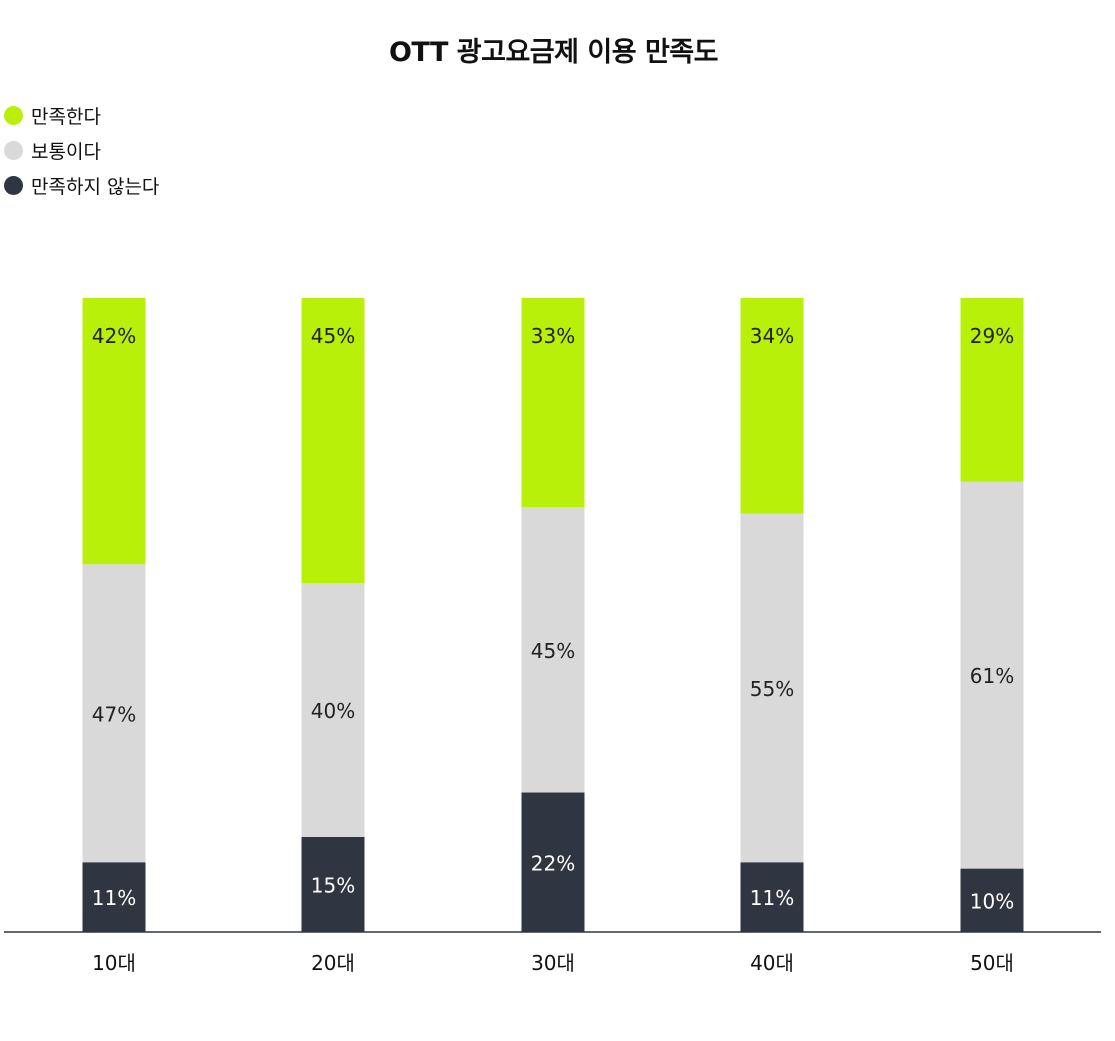 The image size is (1115, 1041). I want to click on data-label-satisfied-1: 42%, so click(114, 336).